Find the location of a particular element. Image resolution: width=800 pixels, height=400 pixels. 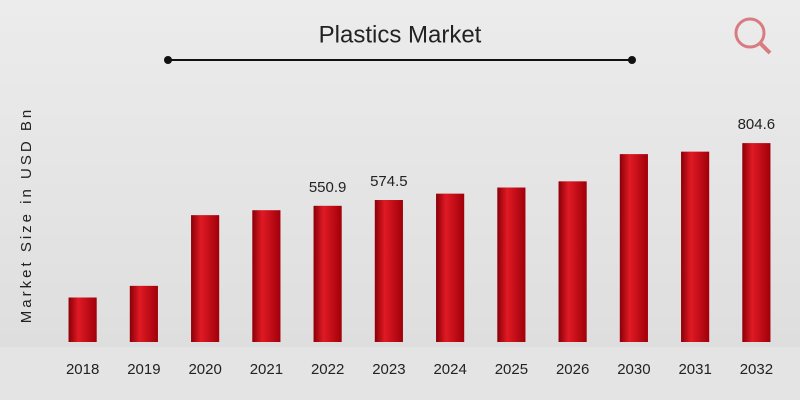

x-tick-label: 2021 is located at coordinates (266, 369).